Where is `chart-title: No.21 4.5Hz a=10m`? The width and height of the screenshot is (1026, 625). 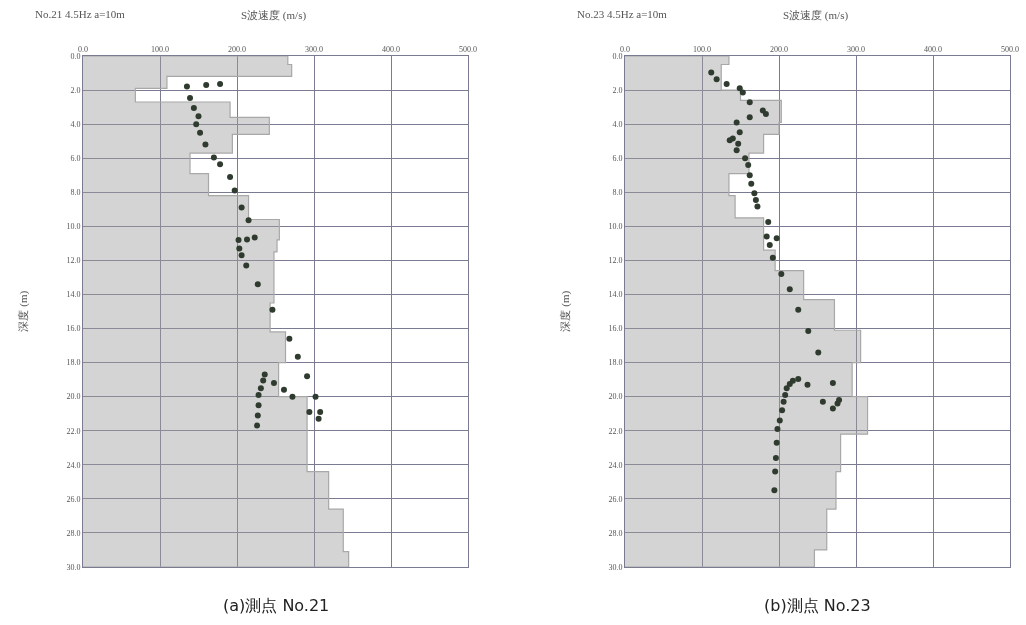
chart-title: No.21 4.5Hz a=10m is located at coordinates (80, 14).